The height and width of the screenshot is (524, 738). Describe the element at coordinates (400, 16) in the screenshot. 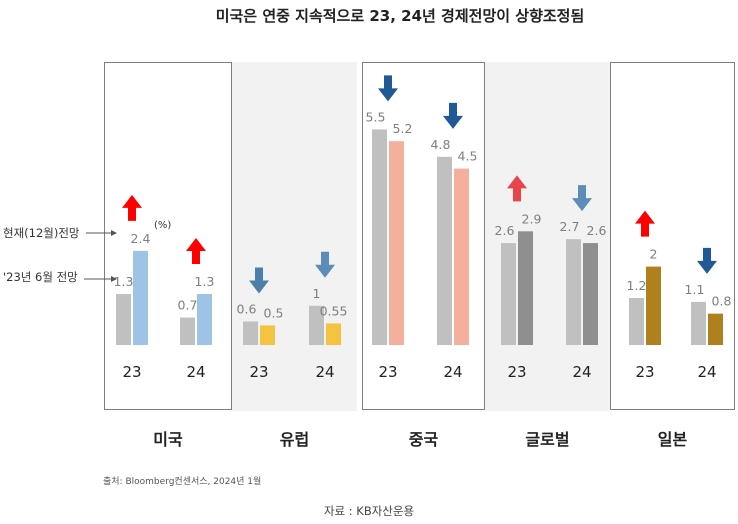

I see `chart-title: 미국은 연중 지속적으로 23, 24년 경제전망이 상향조정됨` at that location.